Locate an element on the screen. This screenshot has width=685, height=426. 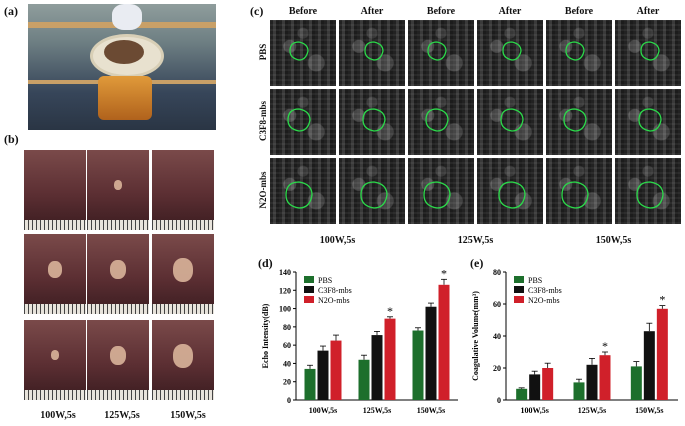
panel-d-label: (d) is located at coordinates (265, 263).